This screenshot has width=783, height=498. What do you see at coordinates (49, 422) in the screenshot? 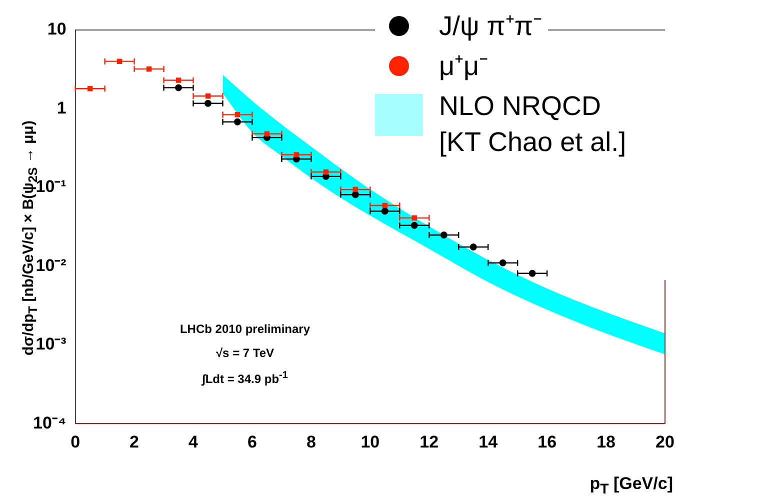
I see `y-tick-label: 10⁻⁴` at bounding box center [49, 422].